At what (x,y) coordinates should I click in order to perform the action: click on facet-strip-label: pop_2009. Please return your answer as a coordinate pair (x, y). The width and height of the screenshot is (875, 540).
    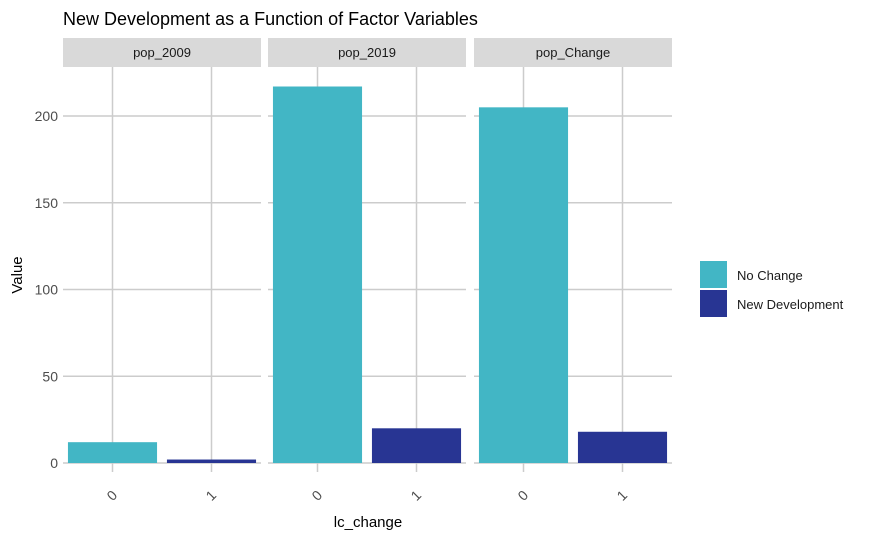
    Looking at the image, I should click on (162, 52).